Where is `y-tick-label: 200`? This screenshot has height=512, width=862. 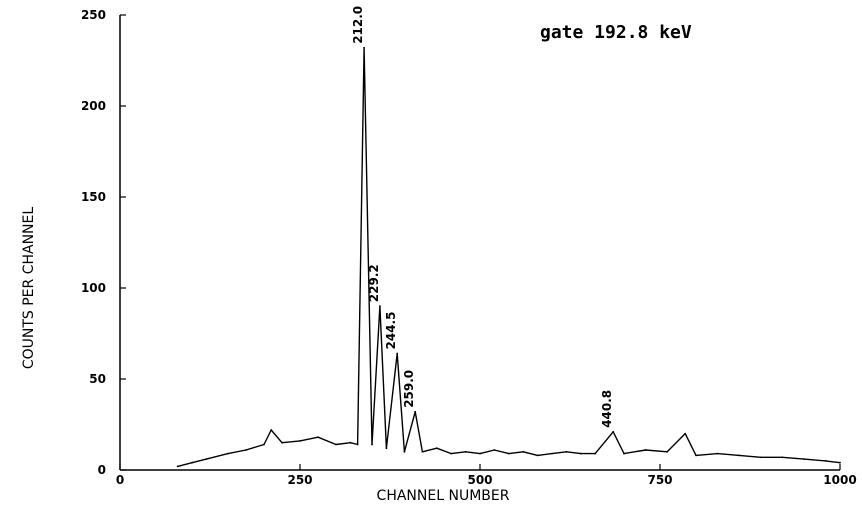 y-tick-label: 200 is located at coordinates (93, 106).